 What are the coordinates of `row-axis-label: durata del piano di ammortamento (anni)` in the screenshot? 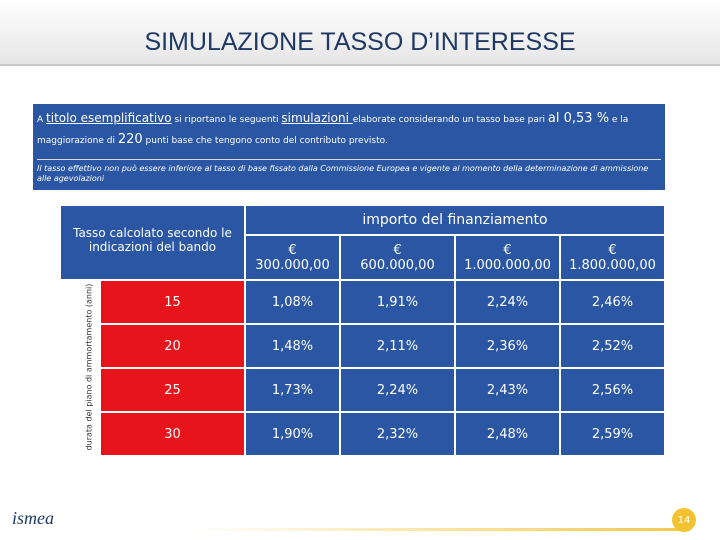 It's located at (89, 367).